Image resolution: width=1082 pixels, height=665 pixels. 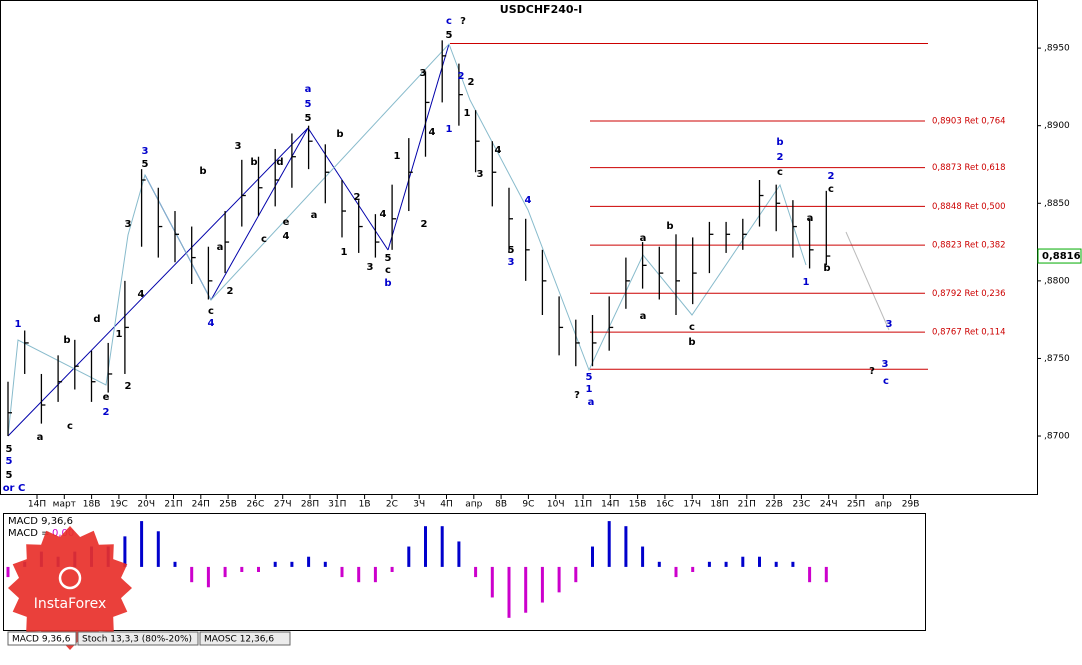 What do you see at coordinates (419, 505) in the screenshot?
I see `x-tick-label: 3Ч` at bounding box center [419, 505].